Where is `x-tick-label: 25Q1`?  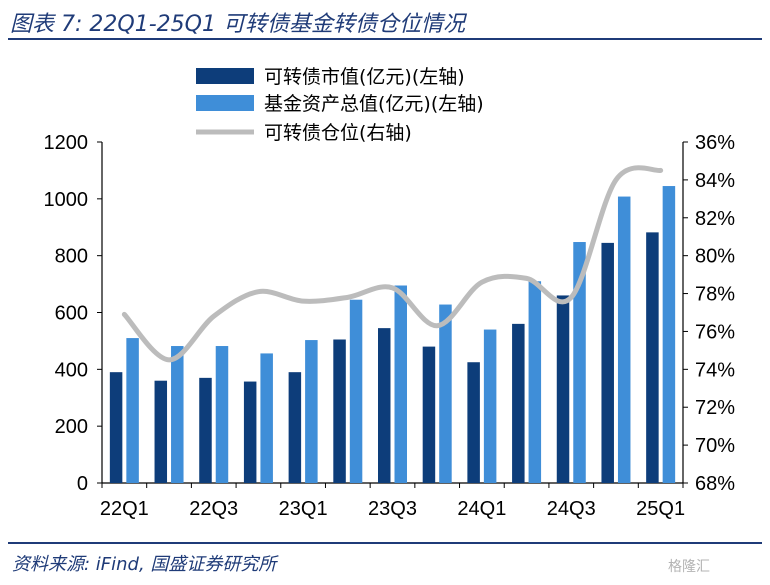
x-tick-label: 25Q1 is located at coordinates (660, 509).